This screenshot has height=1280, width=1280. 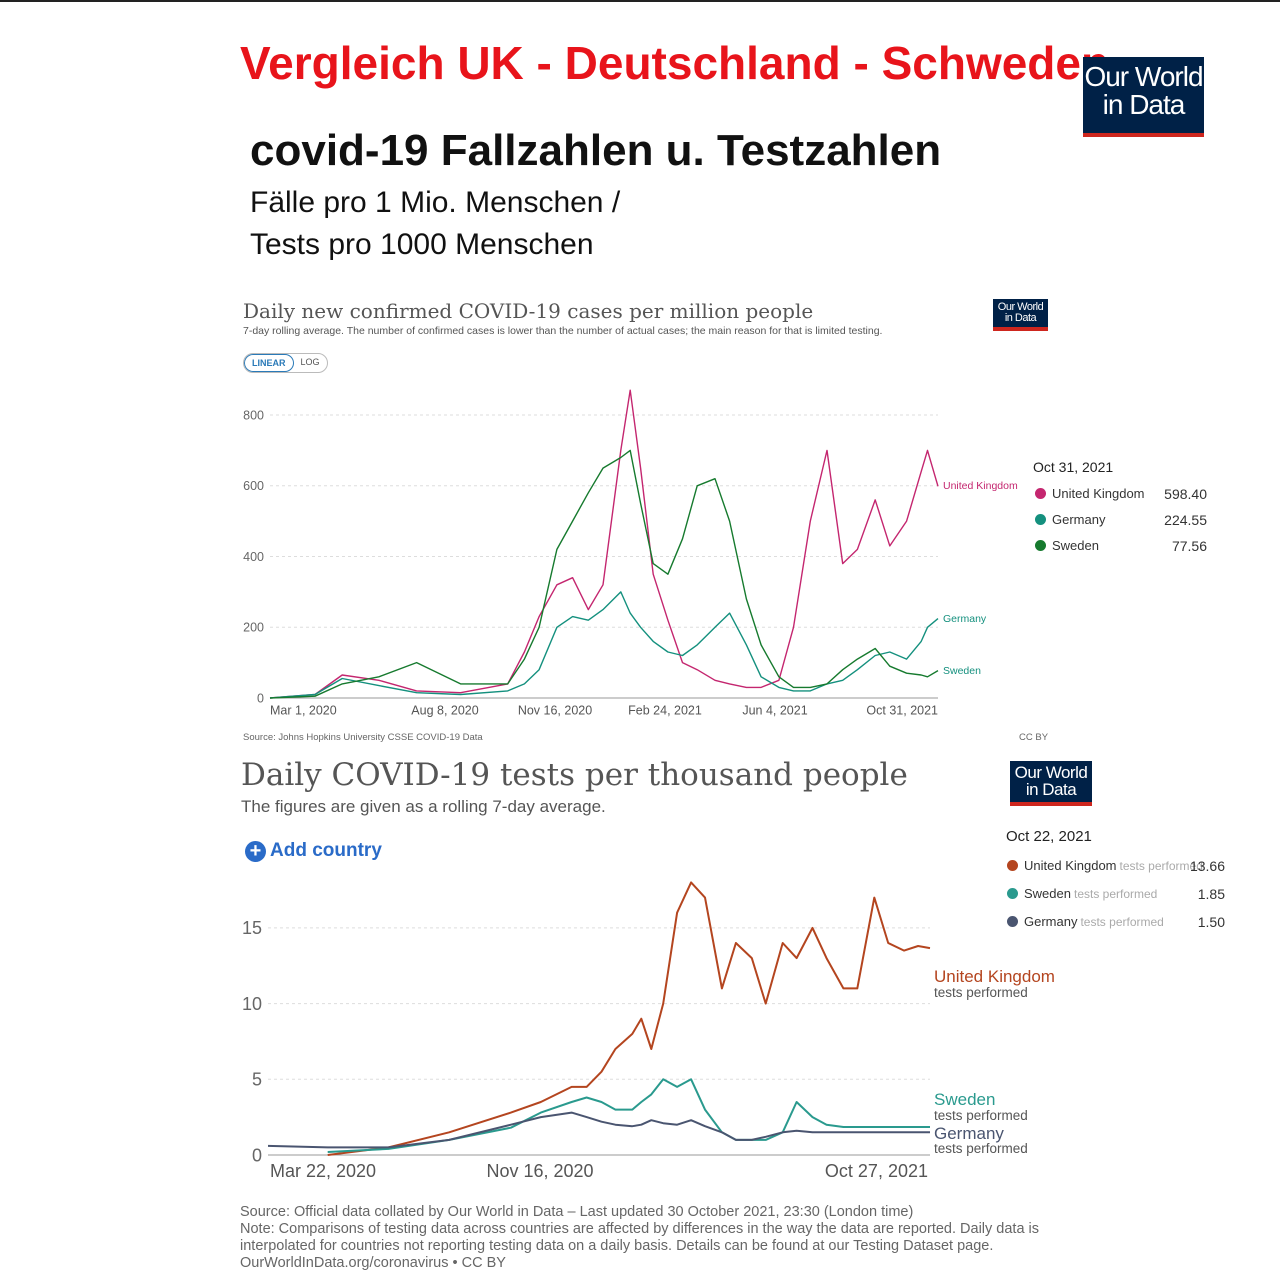 What do you see at coordinates (326, 850) in the screenshot?
I see `add-country-label: Add country` at bounding box center [326, 850].